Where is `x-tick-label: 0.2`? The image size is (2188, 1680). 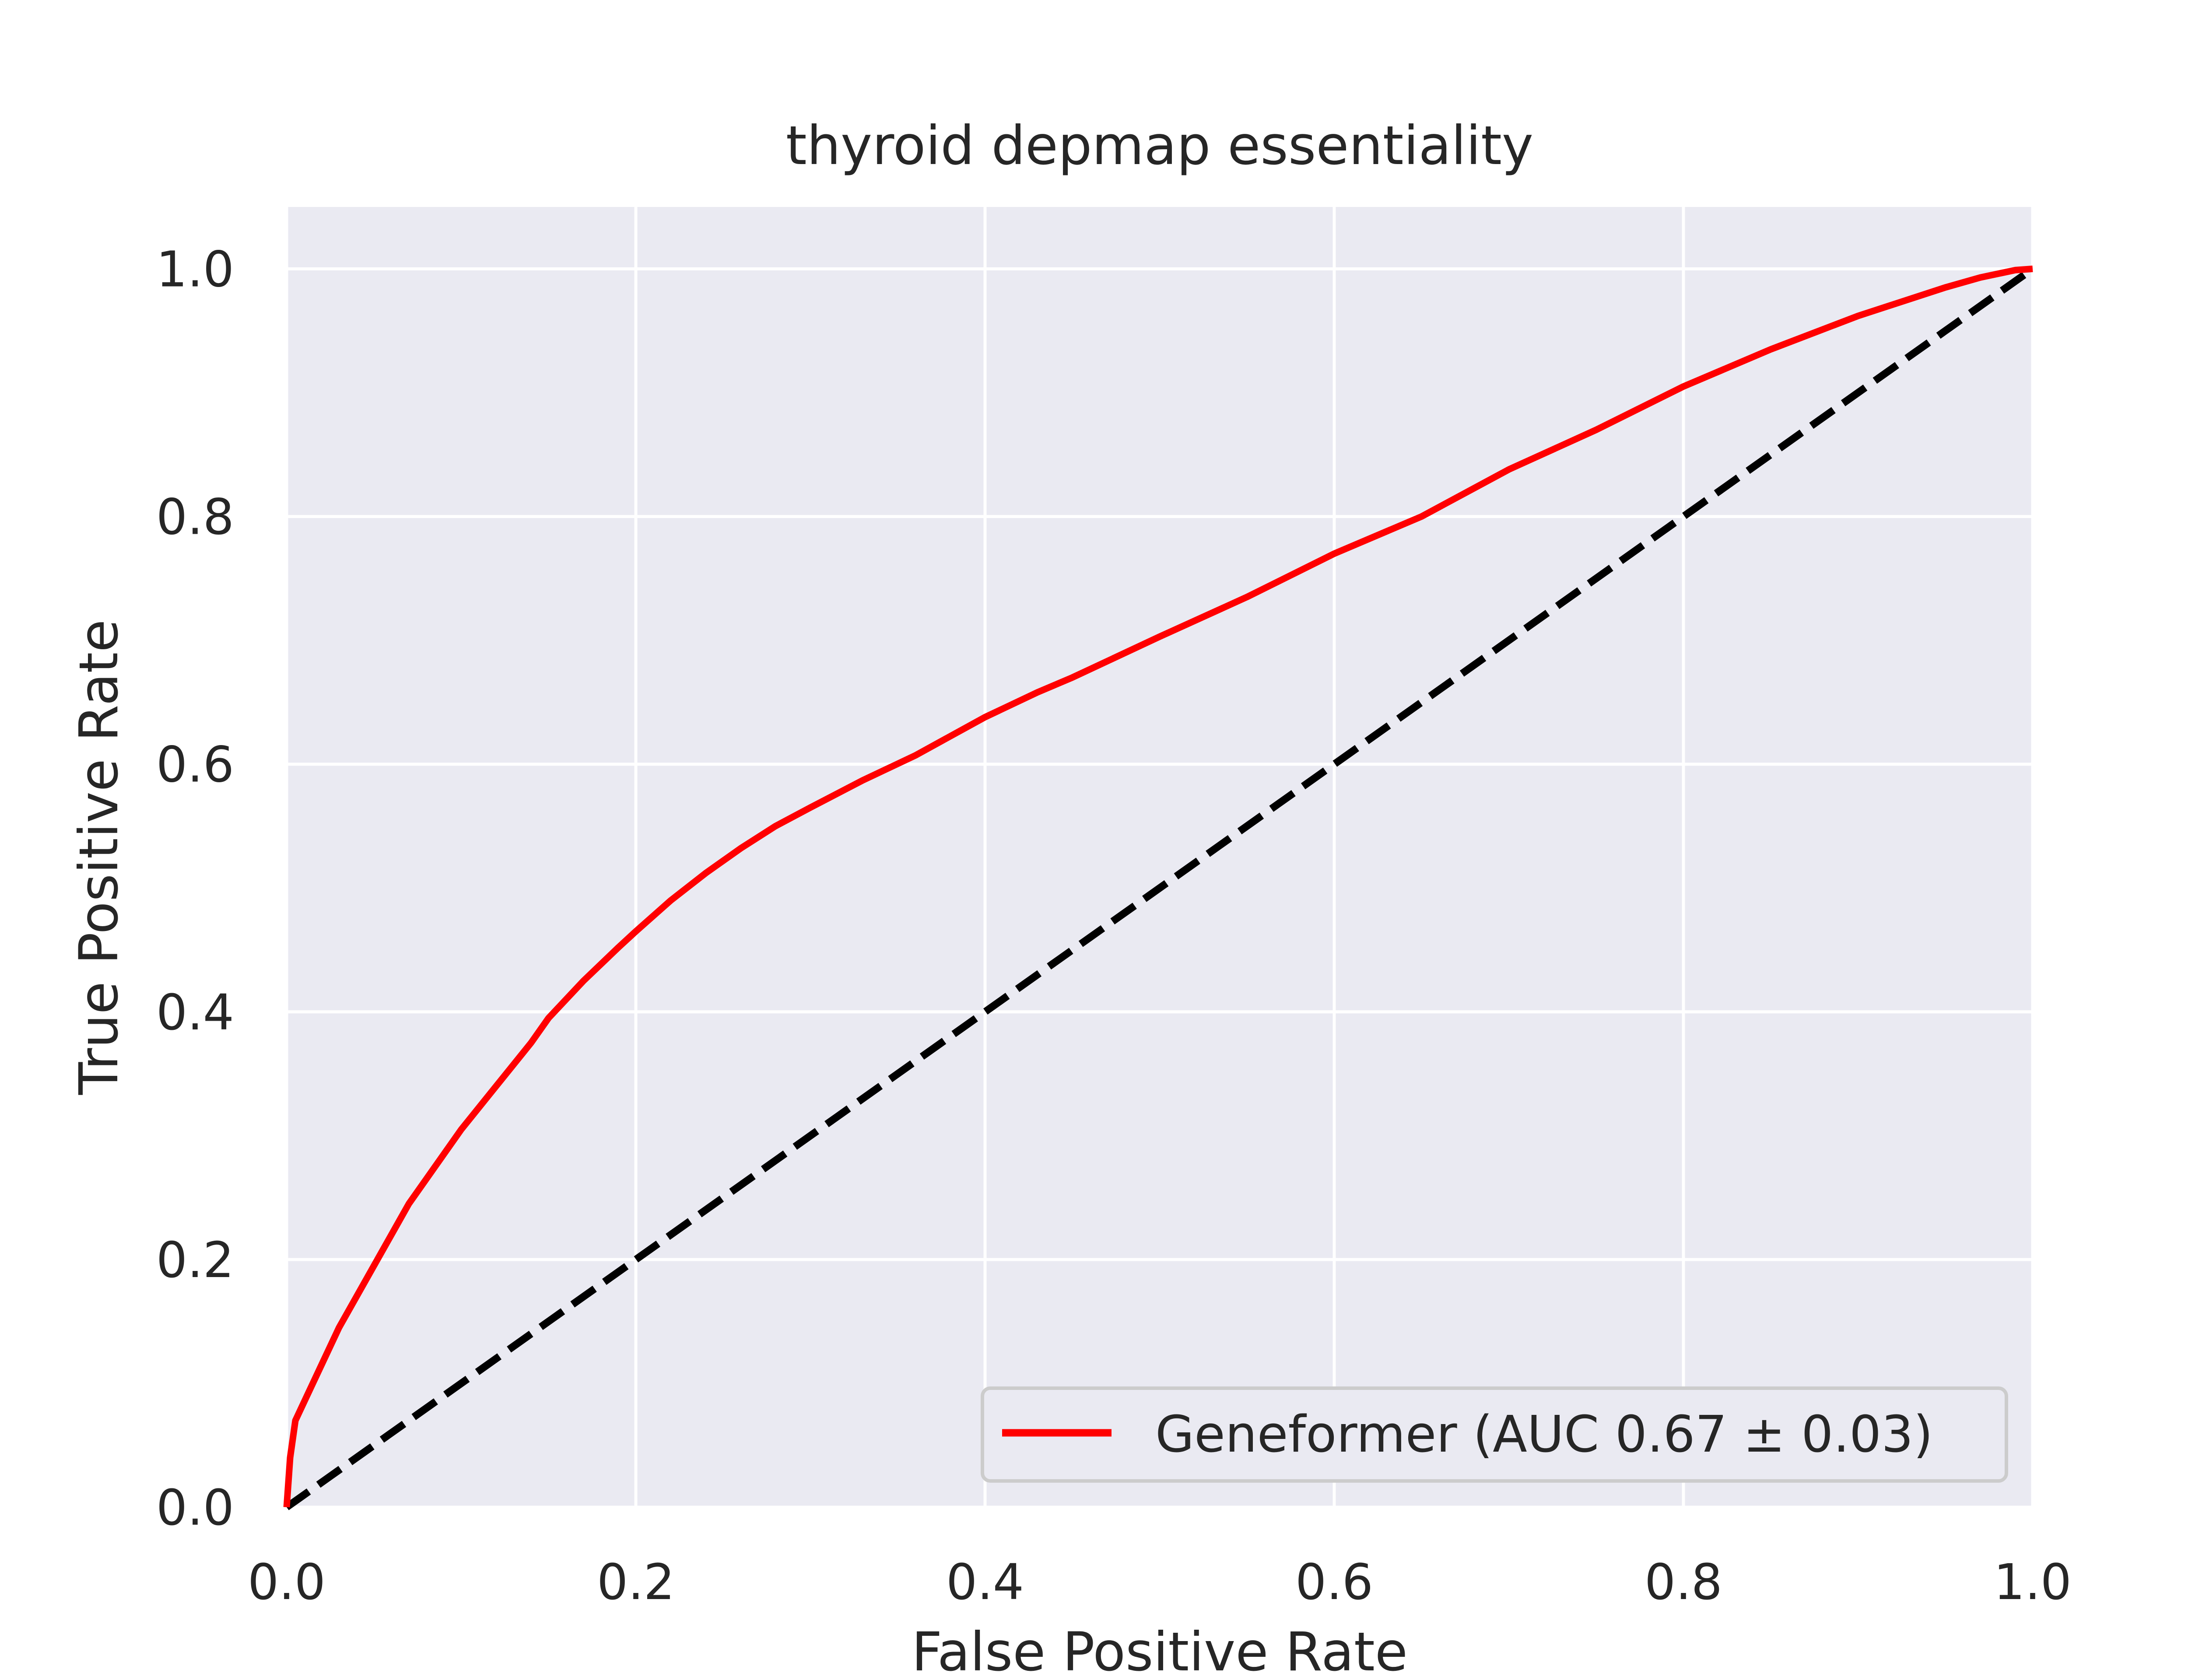
x-tick-label: 0.2 is located at coordinates (636, 1582).